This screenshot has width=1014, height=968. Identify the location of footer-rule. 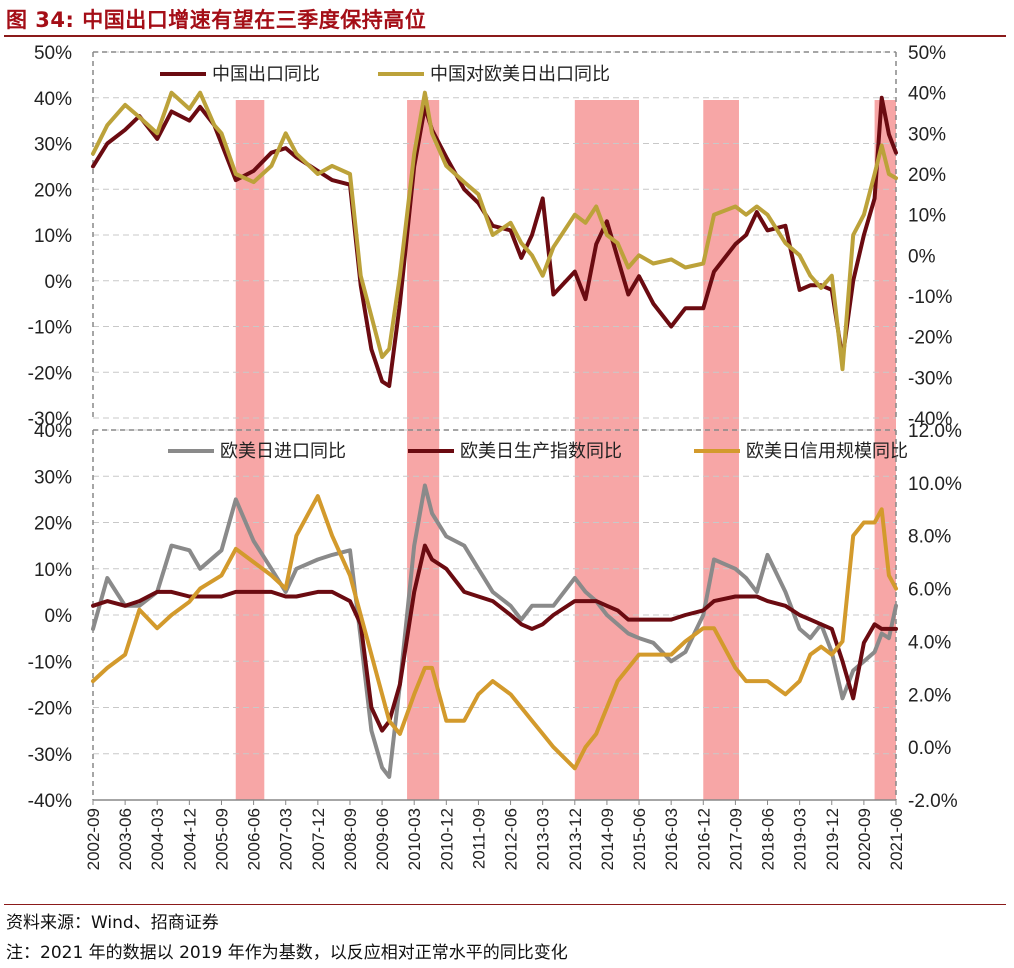
(505, 904).